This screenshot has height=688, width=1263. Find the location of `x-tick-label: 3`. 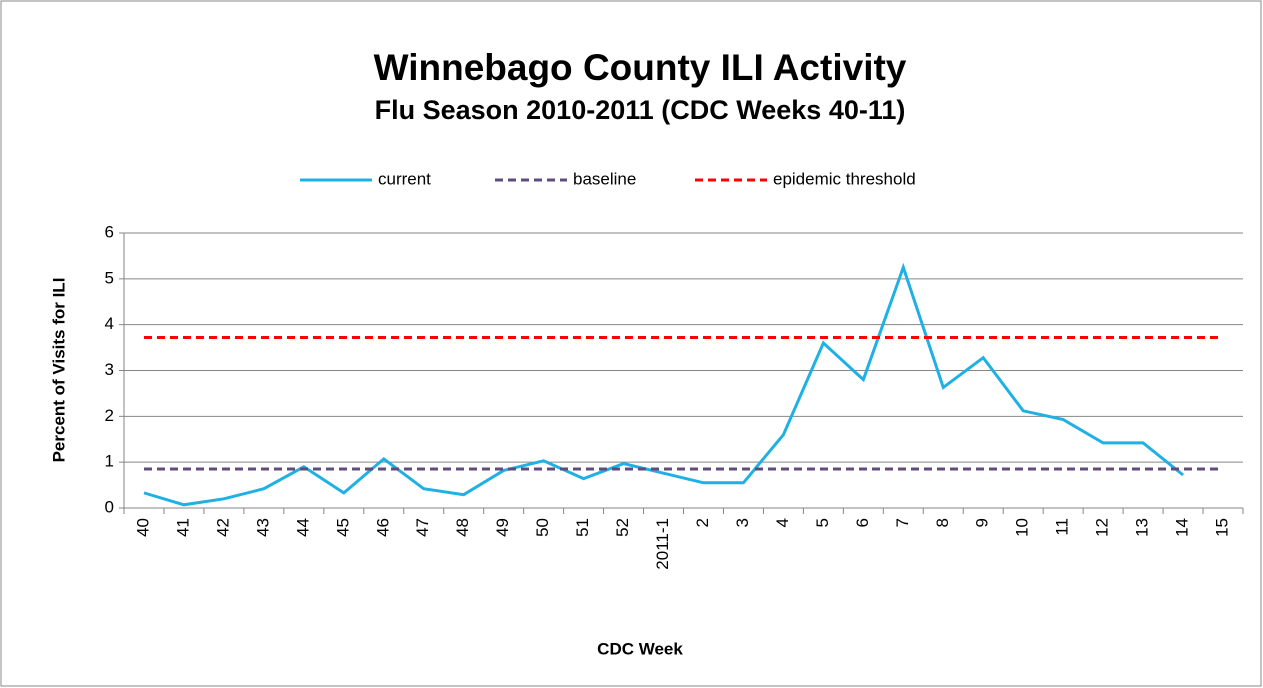

x-tick-label: 3 is located at coordinates (742, 522).